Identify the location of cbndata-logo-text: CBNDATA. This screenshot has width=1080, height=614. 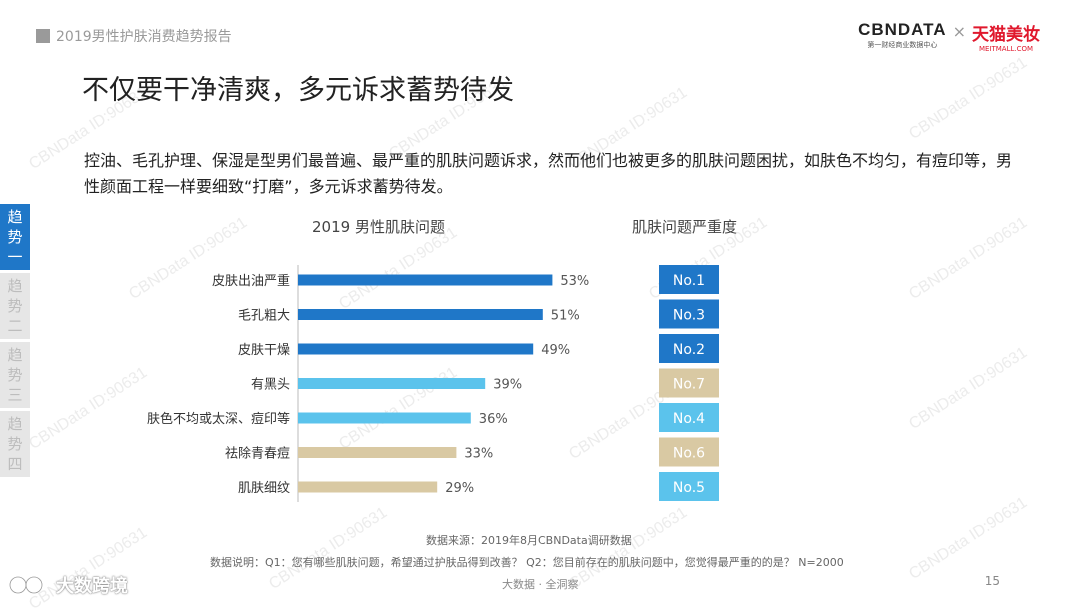
(902, 29).